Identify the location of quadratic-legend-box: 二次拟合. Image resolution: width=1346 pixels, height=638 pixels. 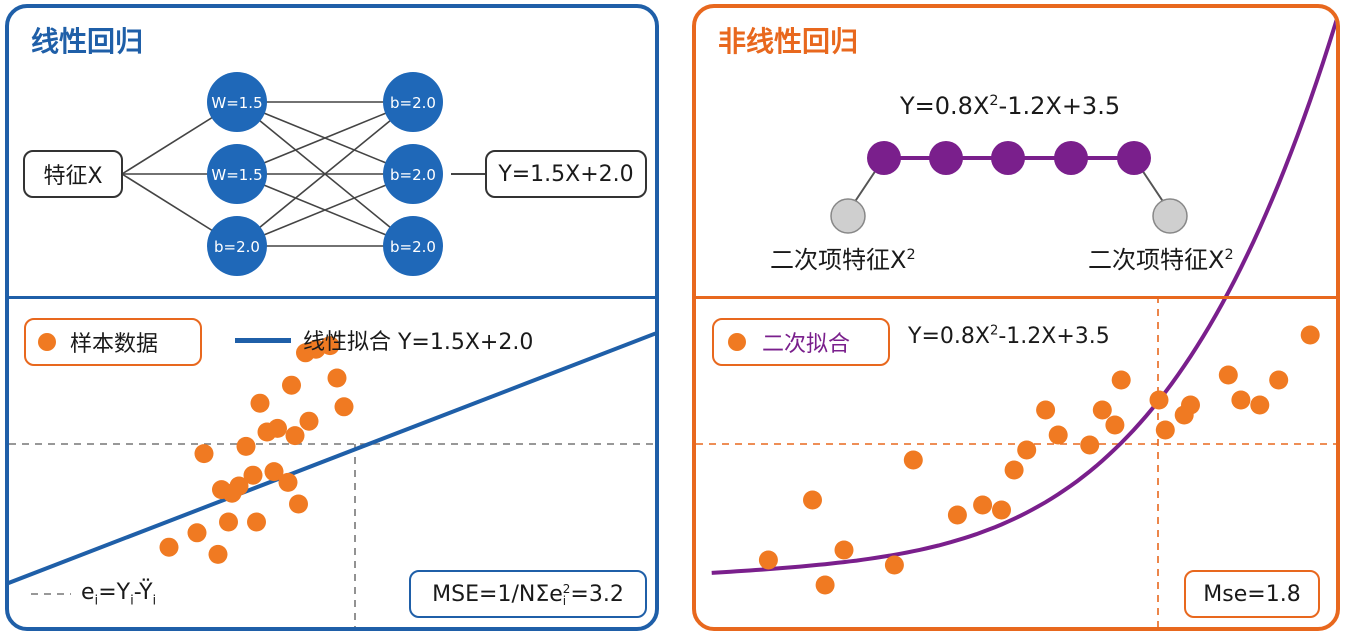
(801, 342).